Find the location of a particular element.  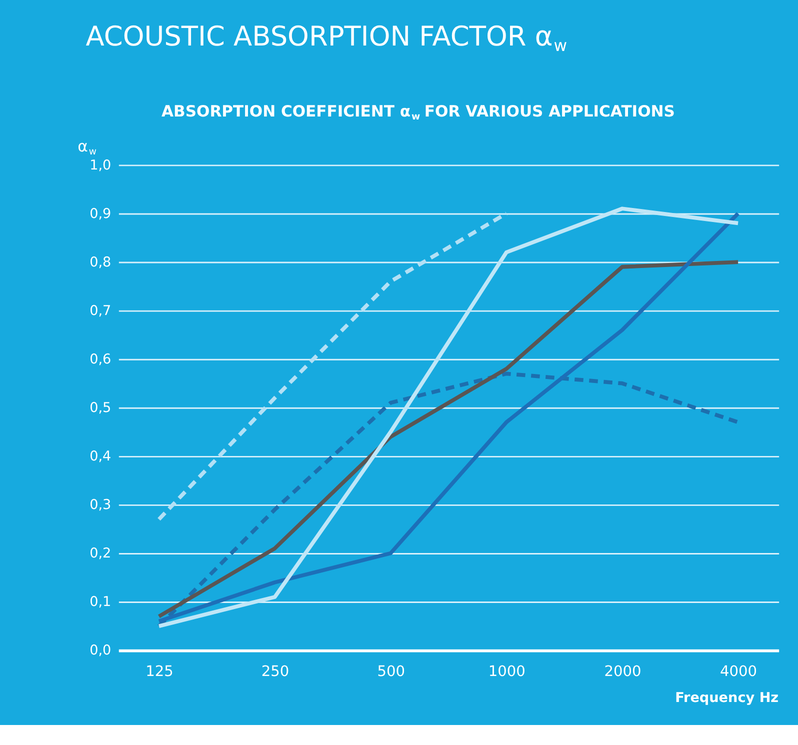

y-tick-label: 0,7 is located at coordinates (101, 310).